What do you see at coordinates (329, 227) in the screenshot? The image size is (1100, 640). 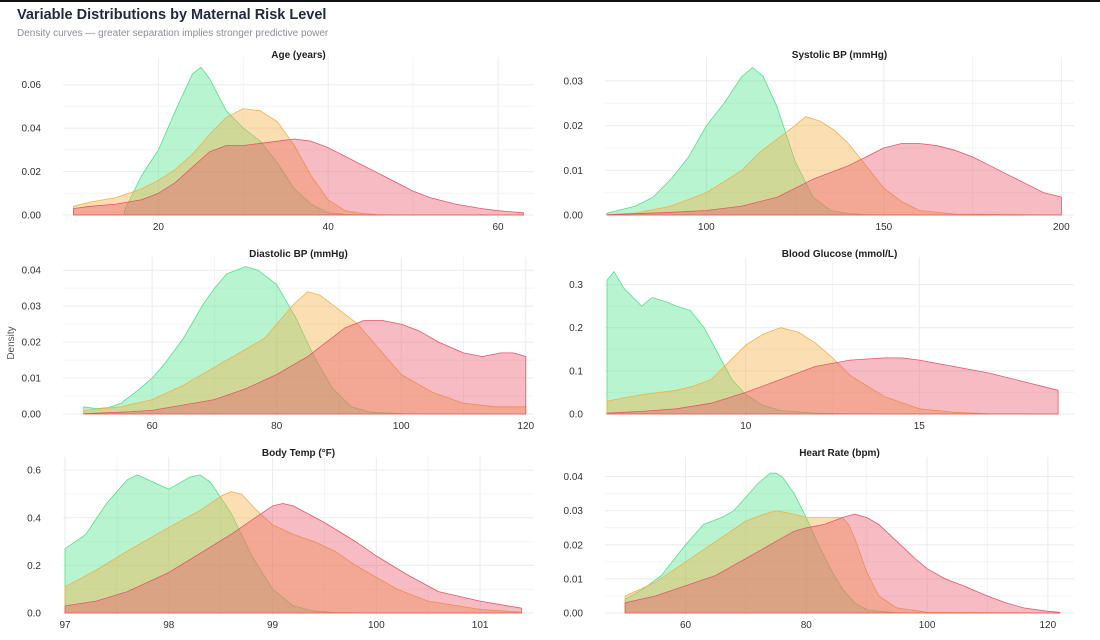 I see `x-tick-label: 40` at bounding box center [329, 227].